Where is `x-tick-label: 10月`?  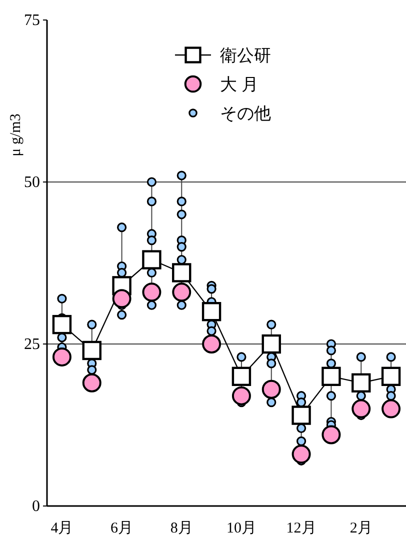
x-tick-label: 10月 is located at coordinates (241, 528).